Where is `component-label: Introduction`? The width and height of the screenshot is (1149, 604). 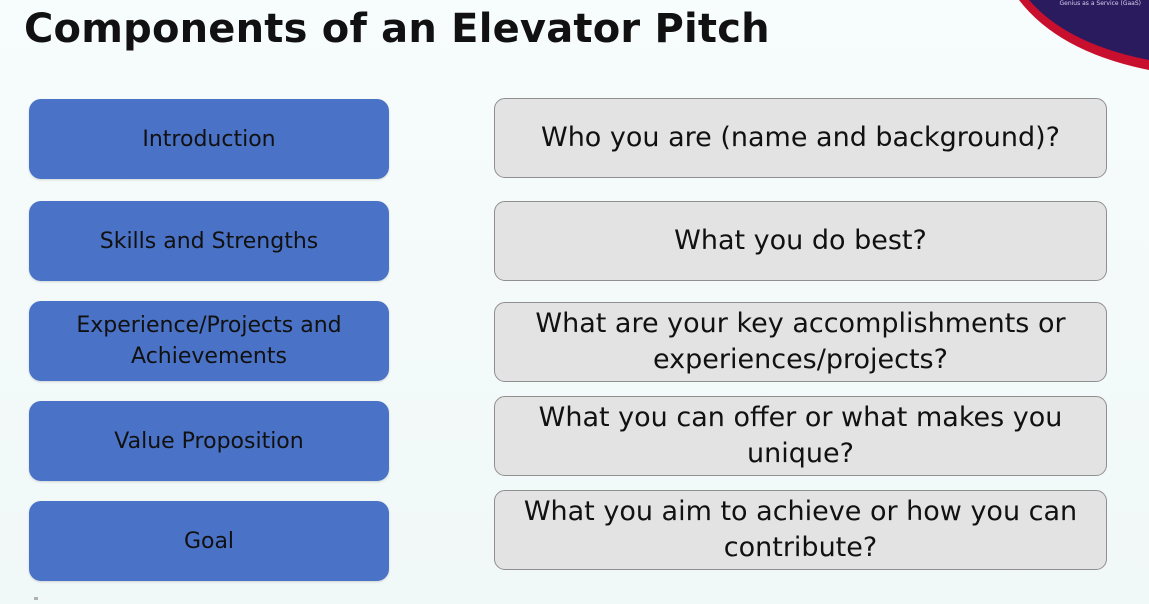
component-label: Introduction is located at coordinates (209, 139).